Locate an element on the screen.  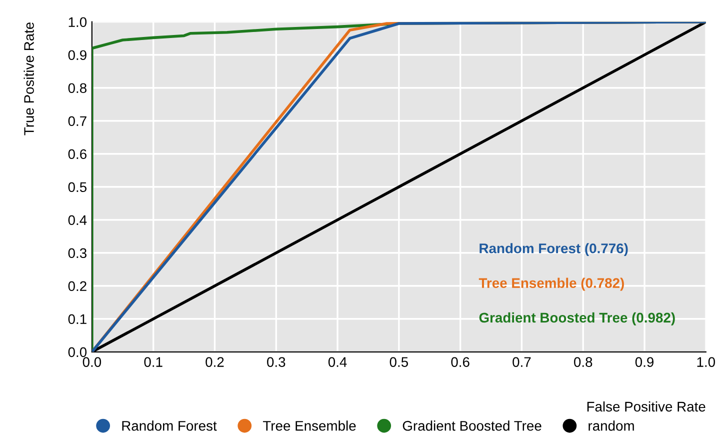
y-tick-label: 0.2 is located at coordinates (77, 286).